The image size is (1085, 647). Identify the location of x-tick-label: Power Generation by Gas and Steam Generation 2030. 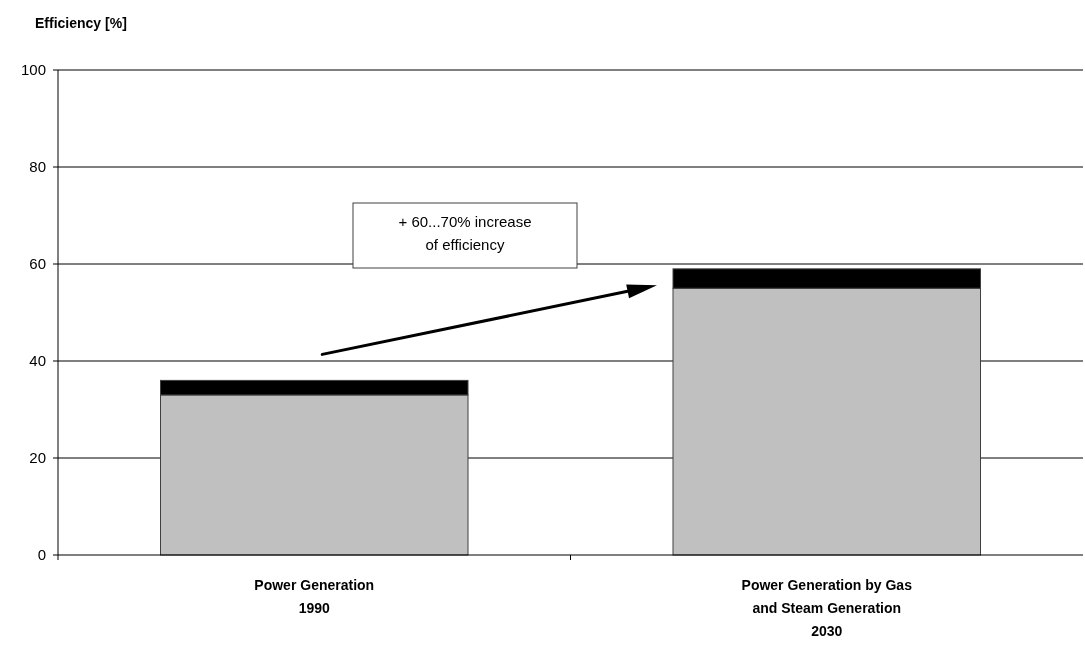
(827, 608).